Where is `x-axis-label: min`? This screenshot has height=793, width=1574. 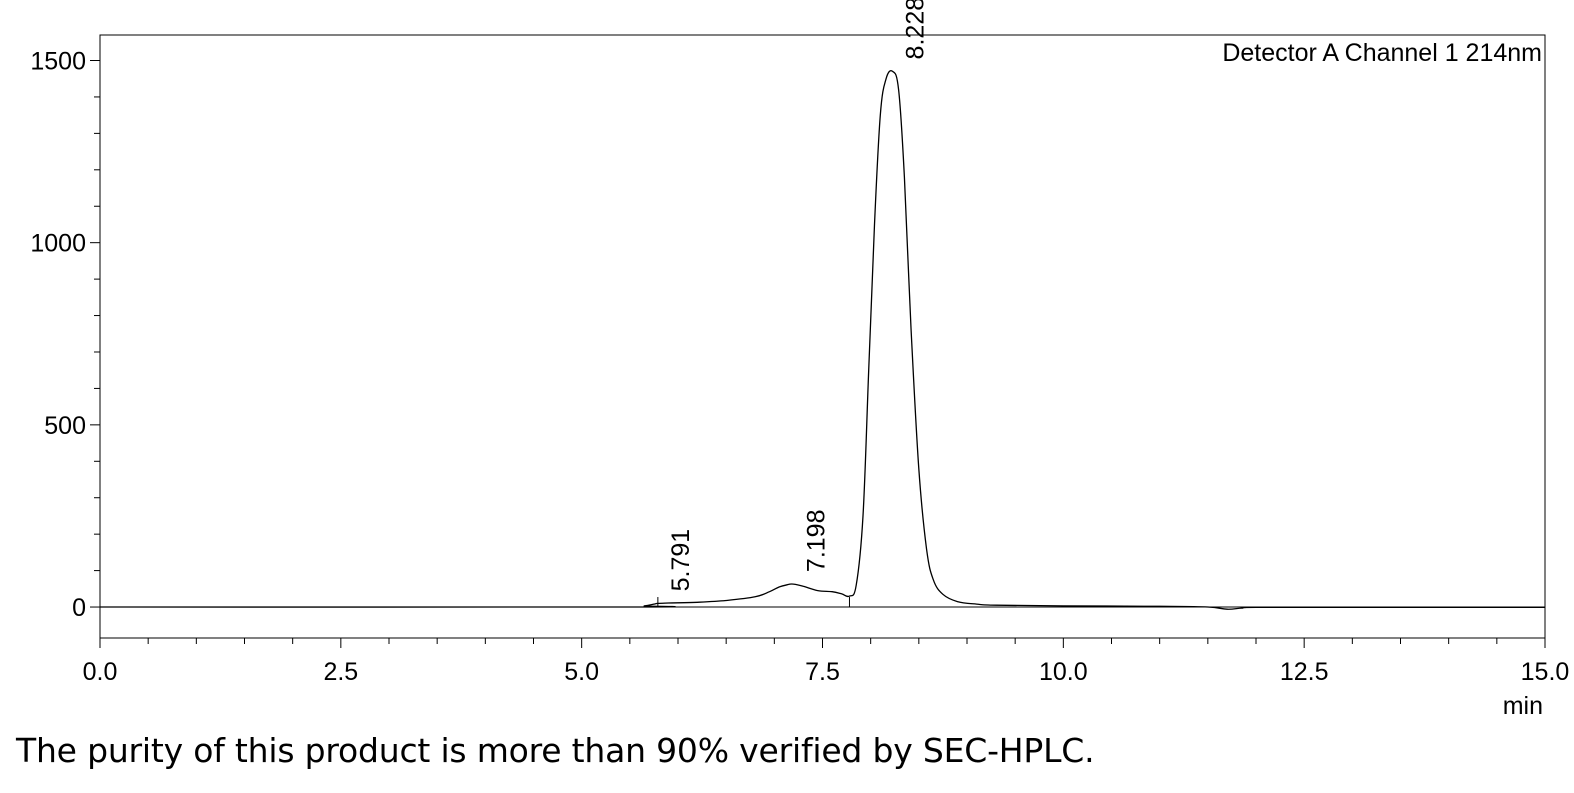 x-axis-label: min is located at coordinates (1523, 706).